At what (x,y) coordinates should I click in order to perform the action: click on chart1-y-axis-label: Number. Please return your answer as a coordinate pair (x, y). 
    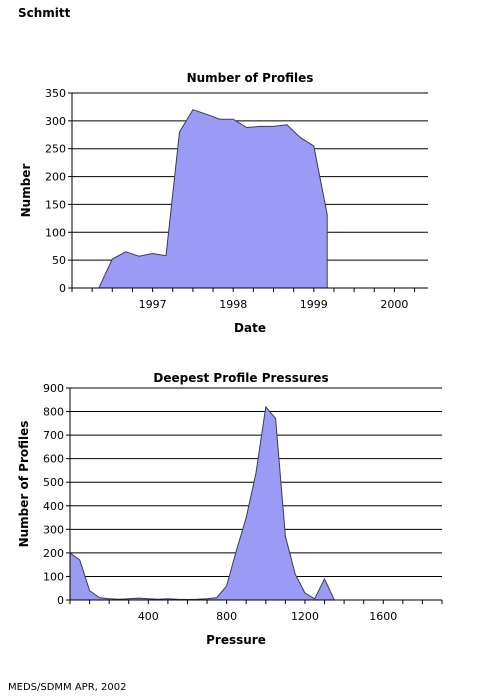
    Looking at the image, I should click on (26, 191).